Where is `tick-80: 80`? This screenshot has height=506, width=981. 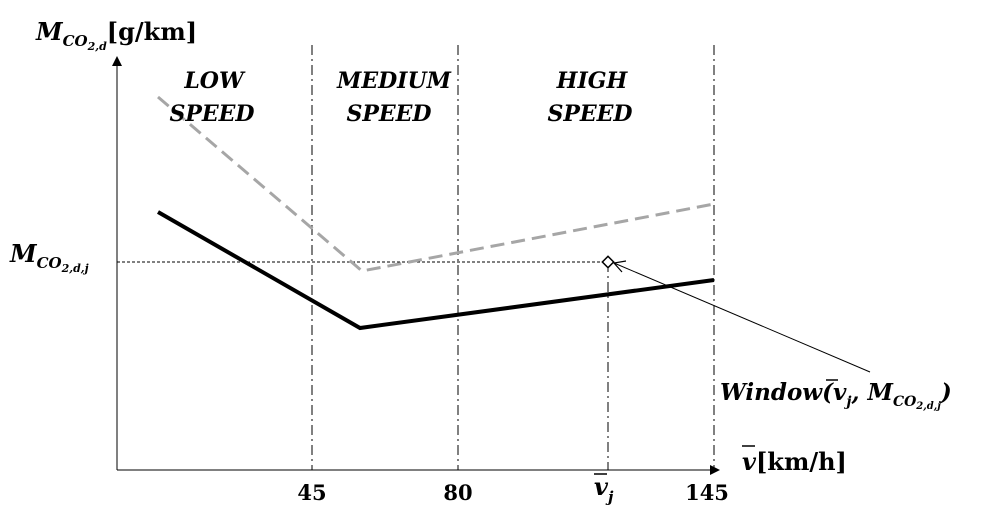
tick-80: 80 is located at coordinates (457, 492).